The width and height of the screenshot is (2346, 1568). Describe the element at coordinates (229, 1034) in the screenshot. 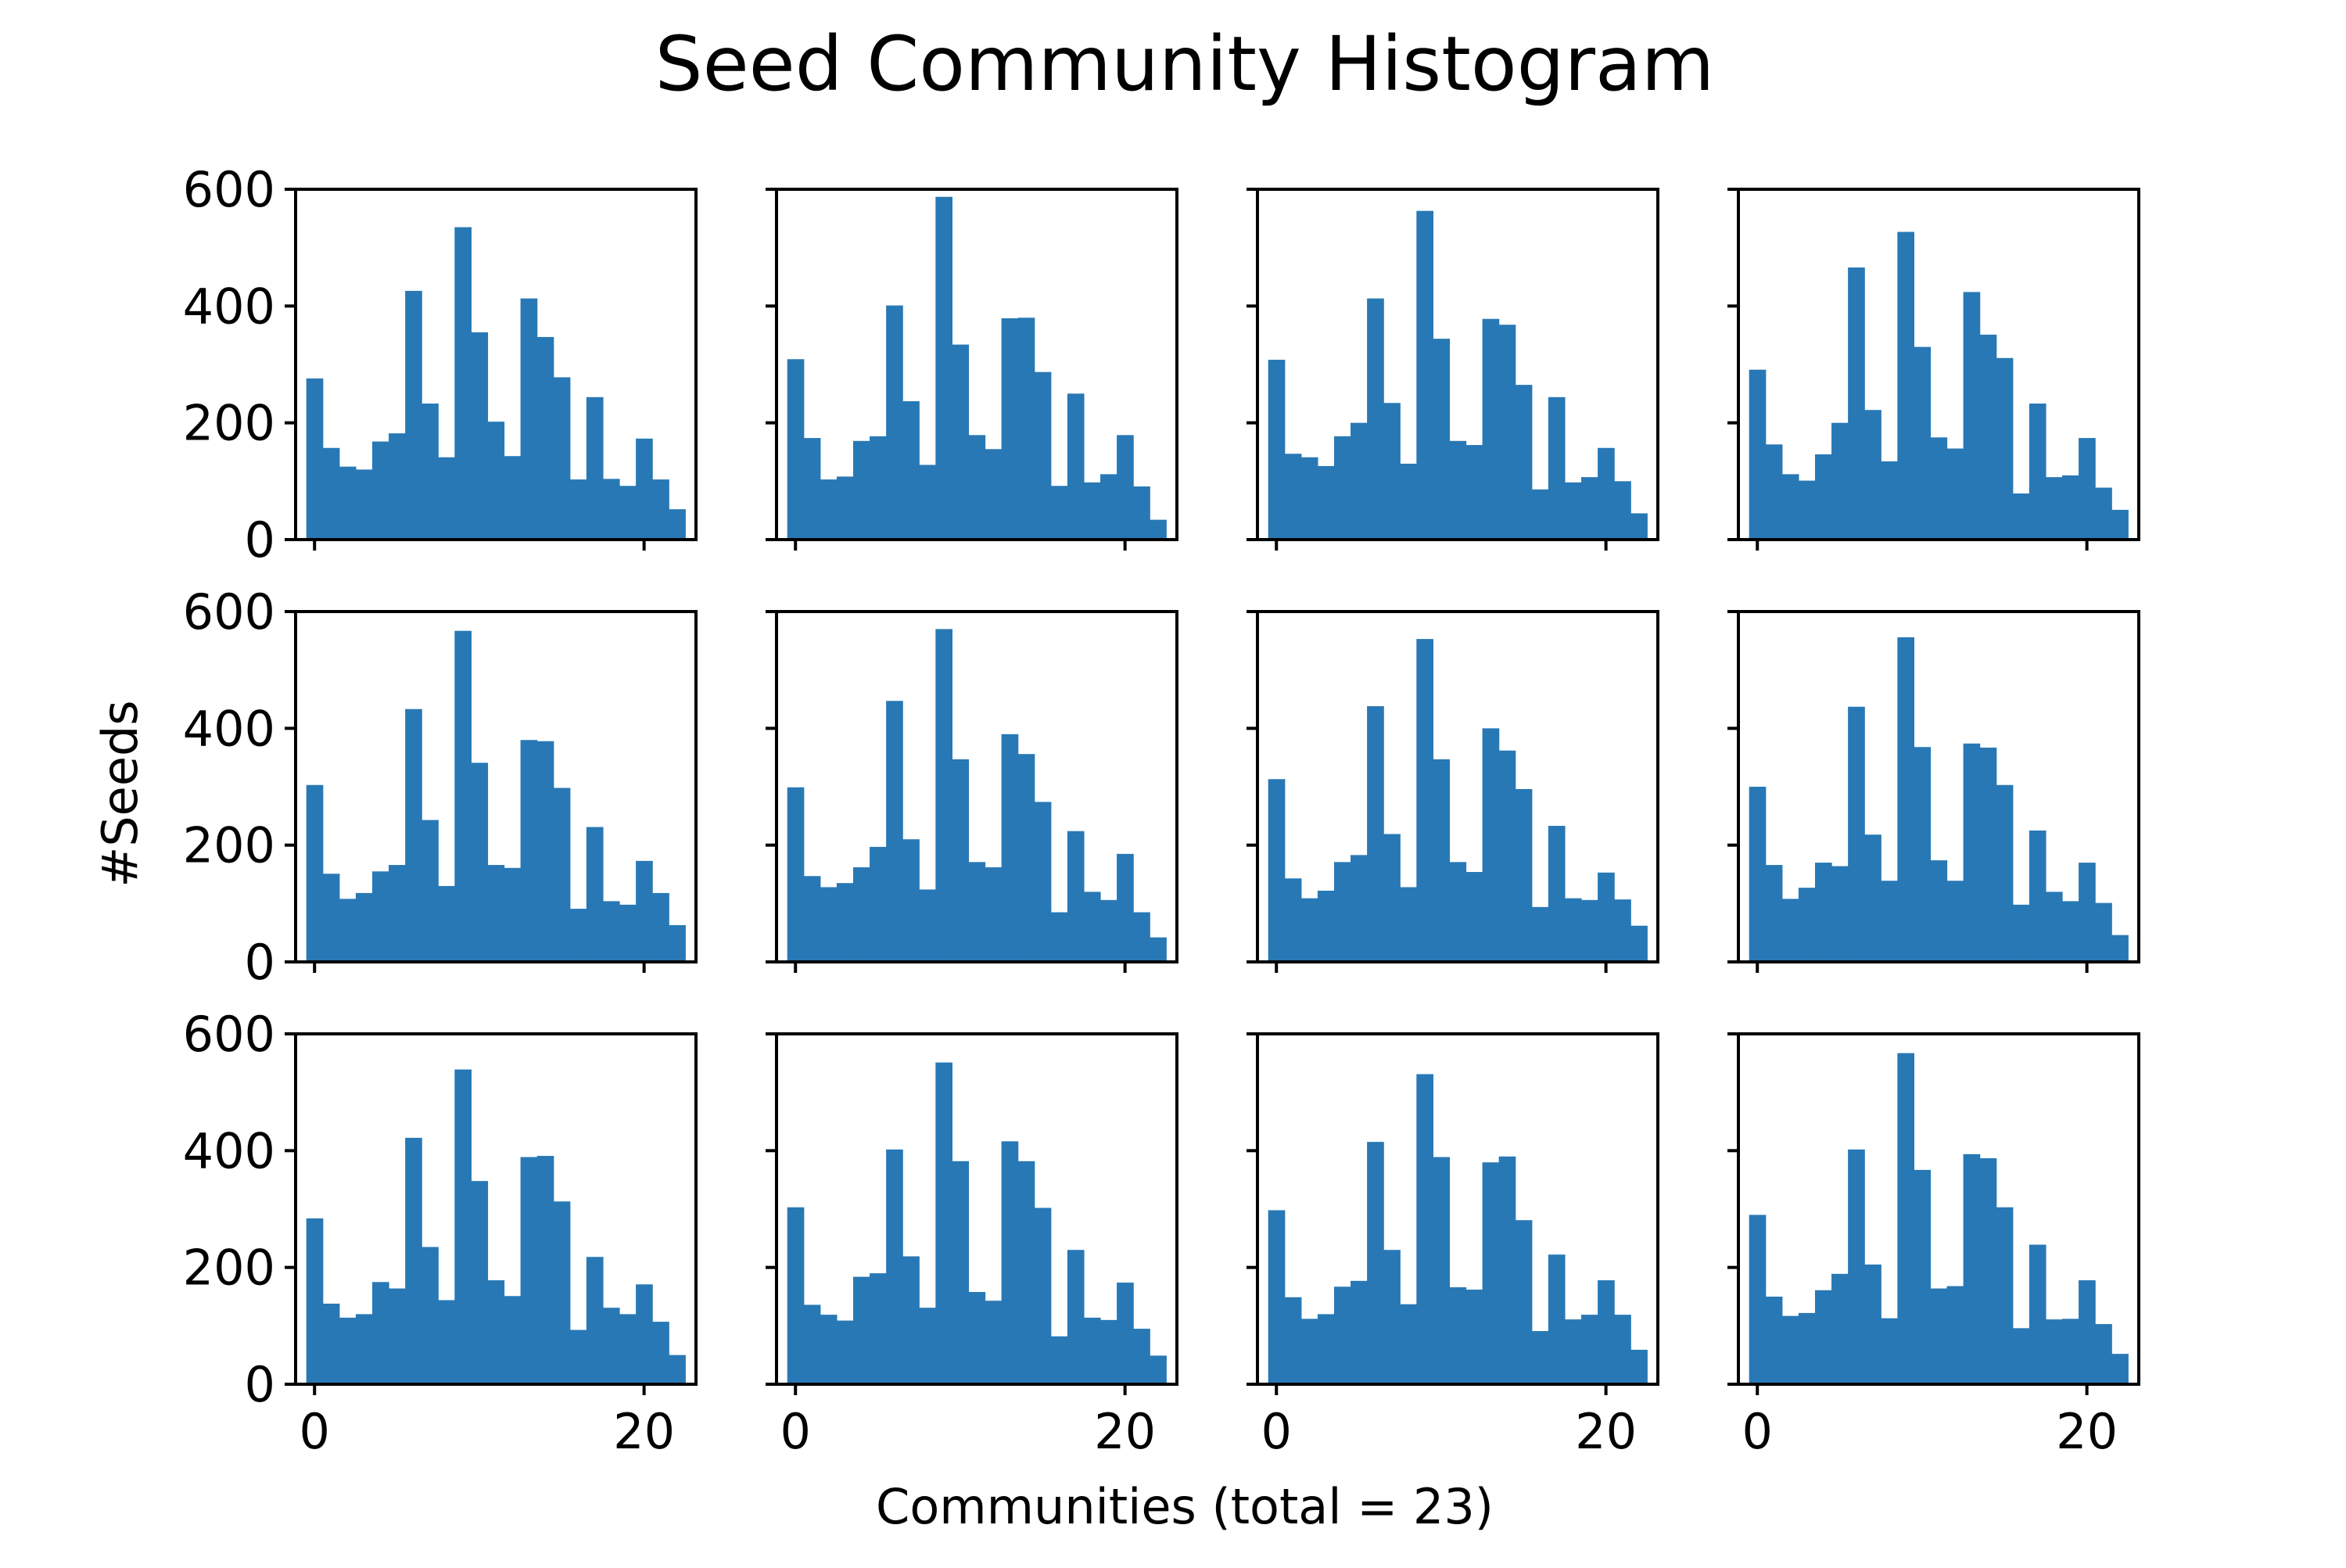

I see `y-tick-label: 600` at that location.